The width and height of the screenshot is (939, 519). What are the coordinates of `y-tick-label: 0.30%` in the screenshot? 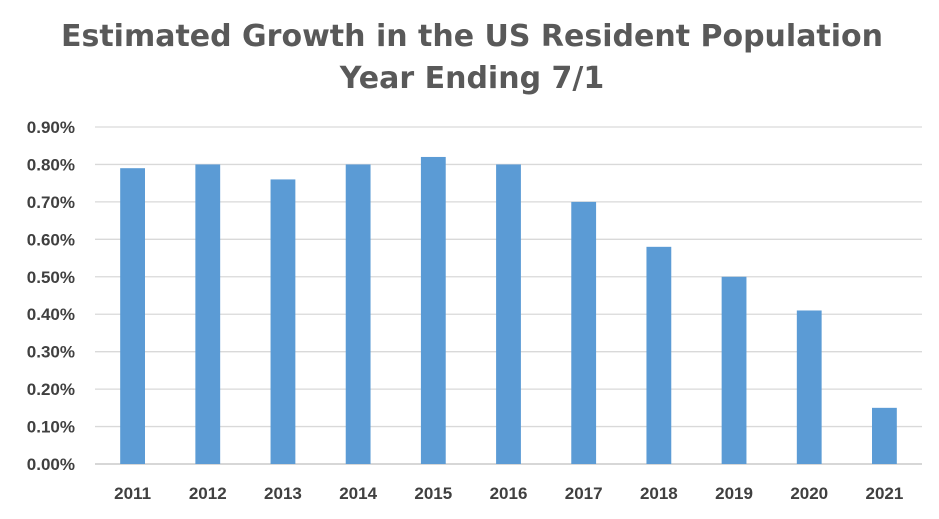 It's located at (51, 352).